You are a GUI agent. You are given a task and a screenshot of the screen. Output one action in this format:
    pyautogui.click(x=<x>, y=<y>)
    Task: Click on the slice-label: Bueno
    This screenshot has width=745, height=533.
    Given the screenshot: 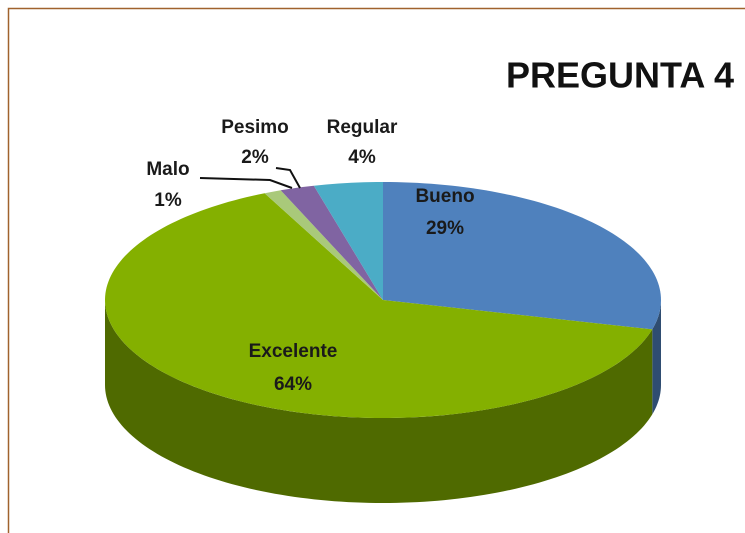 What is the action you would take?
    pyautogui.click(x=444, y=196)
    